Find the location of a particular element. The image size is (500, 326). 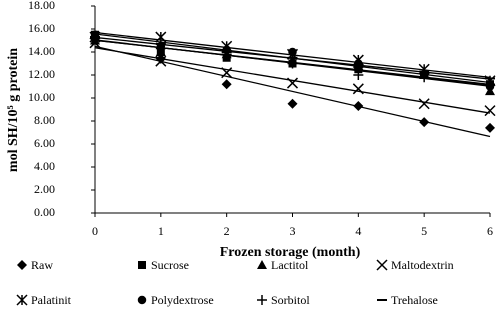

y-tick-label: 2.00 is located at coordinates (44, 189).